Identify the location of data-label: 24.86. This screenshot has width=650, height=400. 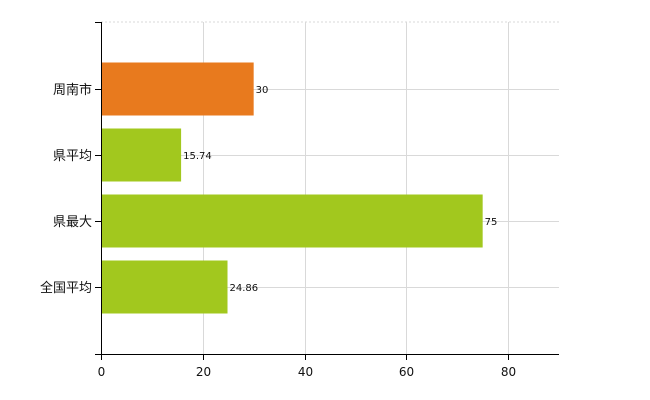
(244, 288).